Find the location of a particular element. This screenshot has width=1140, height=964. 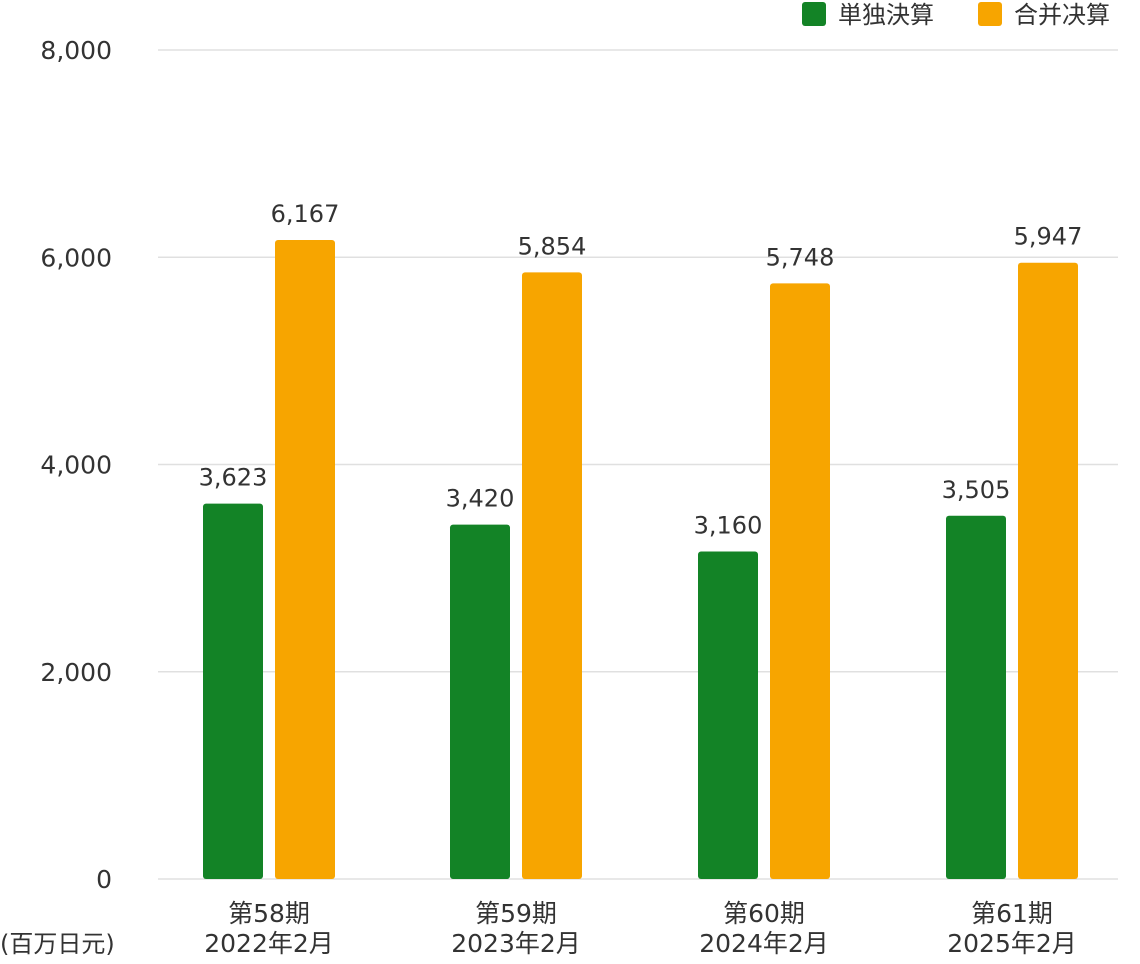

y-axis-ticks: 0 2,000 4,000 6,000 8,000 is located at coordinates (76, 465).